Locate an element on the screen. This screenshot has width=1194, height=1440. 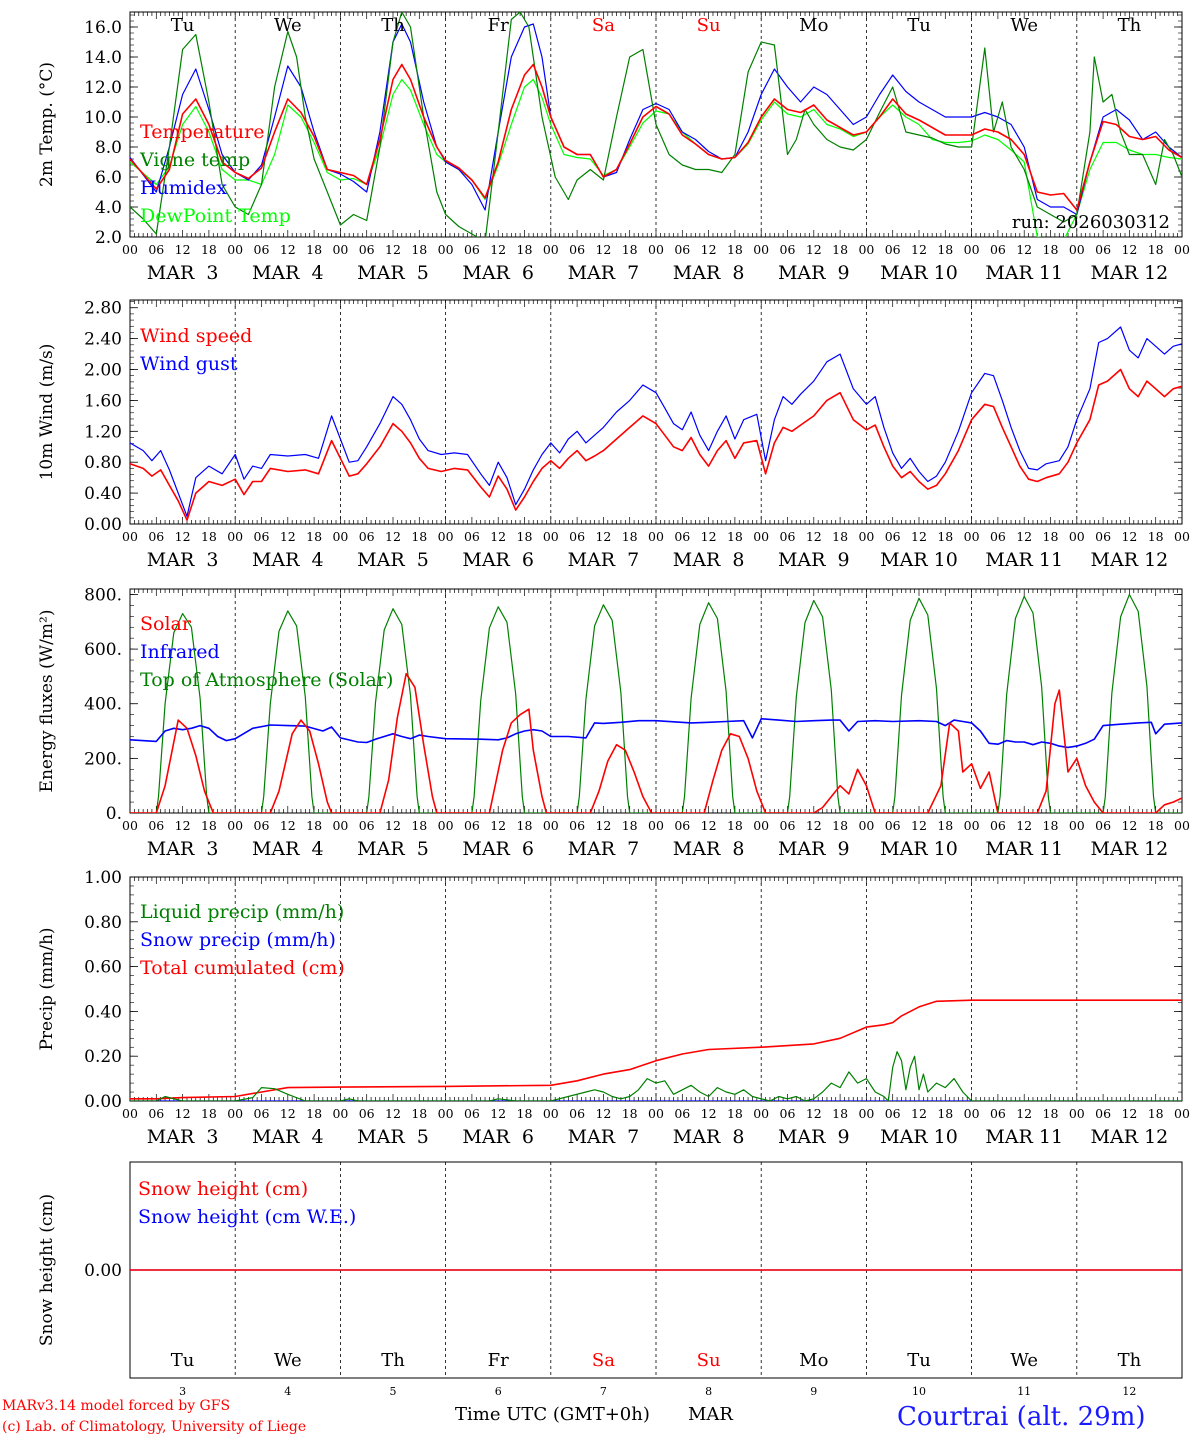
time-axis-label: Time UTC (GMT+0h) is located at coordinates (552, 1414).